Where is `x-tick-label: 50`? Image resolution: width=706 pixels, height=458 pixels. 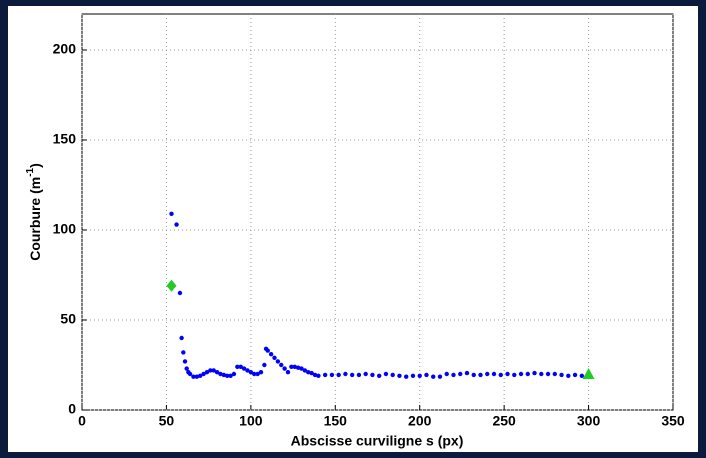 x-tick-label: 50 is located at coordinates (167, 421).